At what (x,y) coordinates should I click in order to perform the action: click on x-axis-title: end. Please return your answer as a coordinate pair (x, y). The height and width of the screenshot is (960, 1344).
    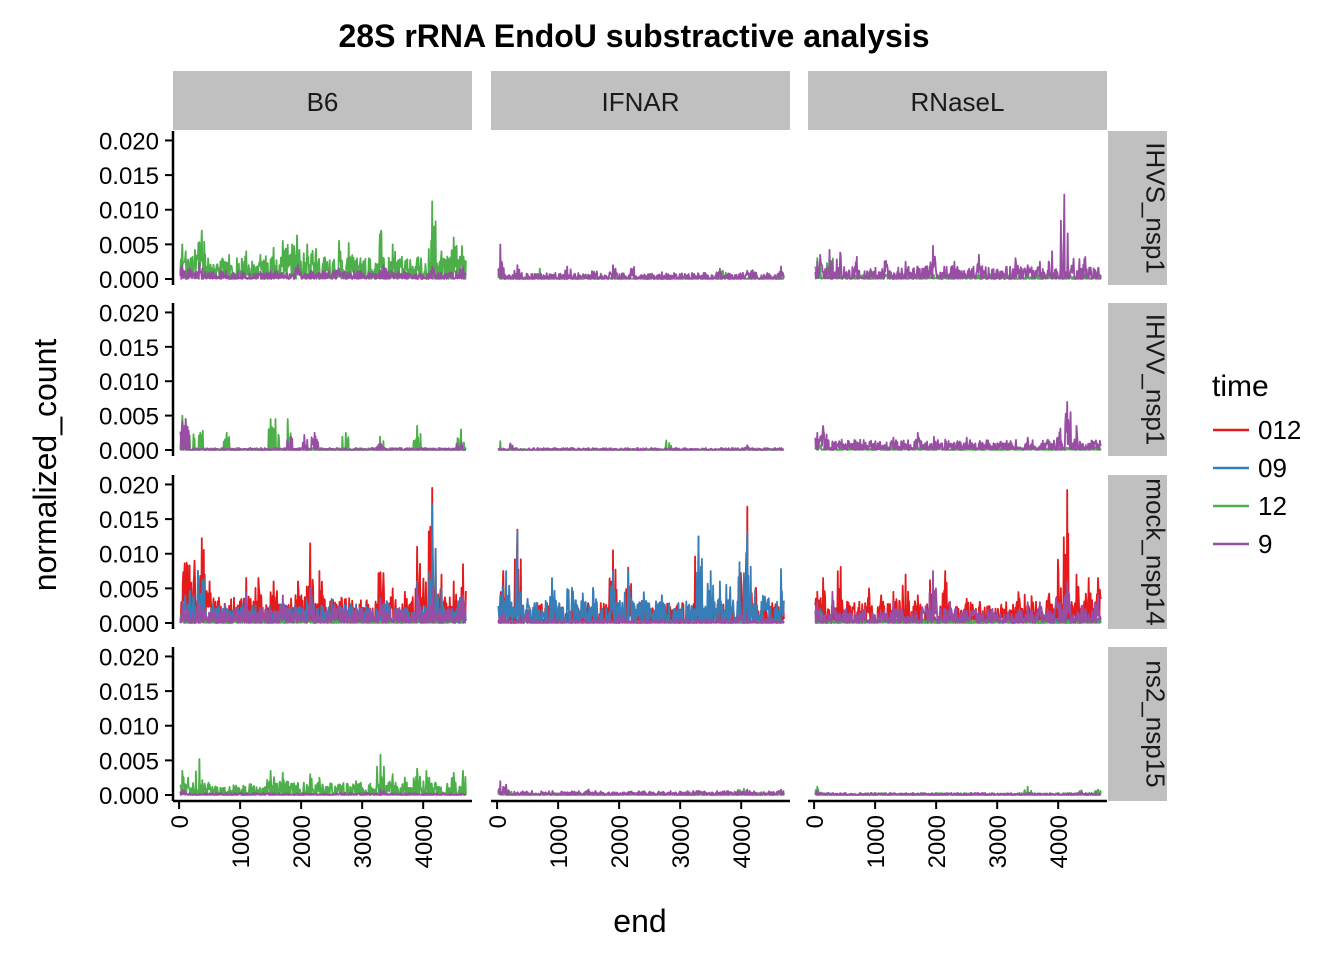
    Looking at the image, I should click on (639, 921).